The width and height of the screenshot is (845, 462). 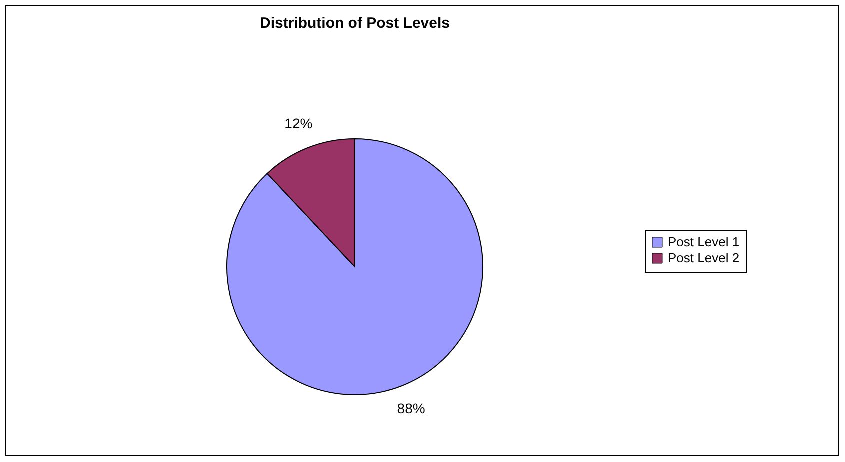 I want to click on legend-label: Post Level 1, so click(x=704, y=242).